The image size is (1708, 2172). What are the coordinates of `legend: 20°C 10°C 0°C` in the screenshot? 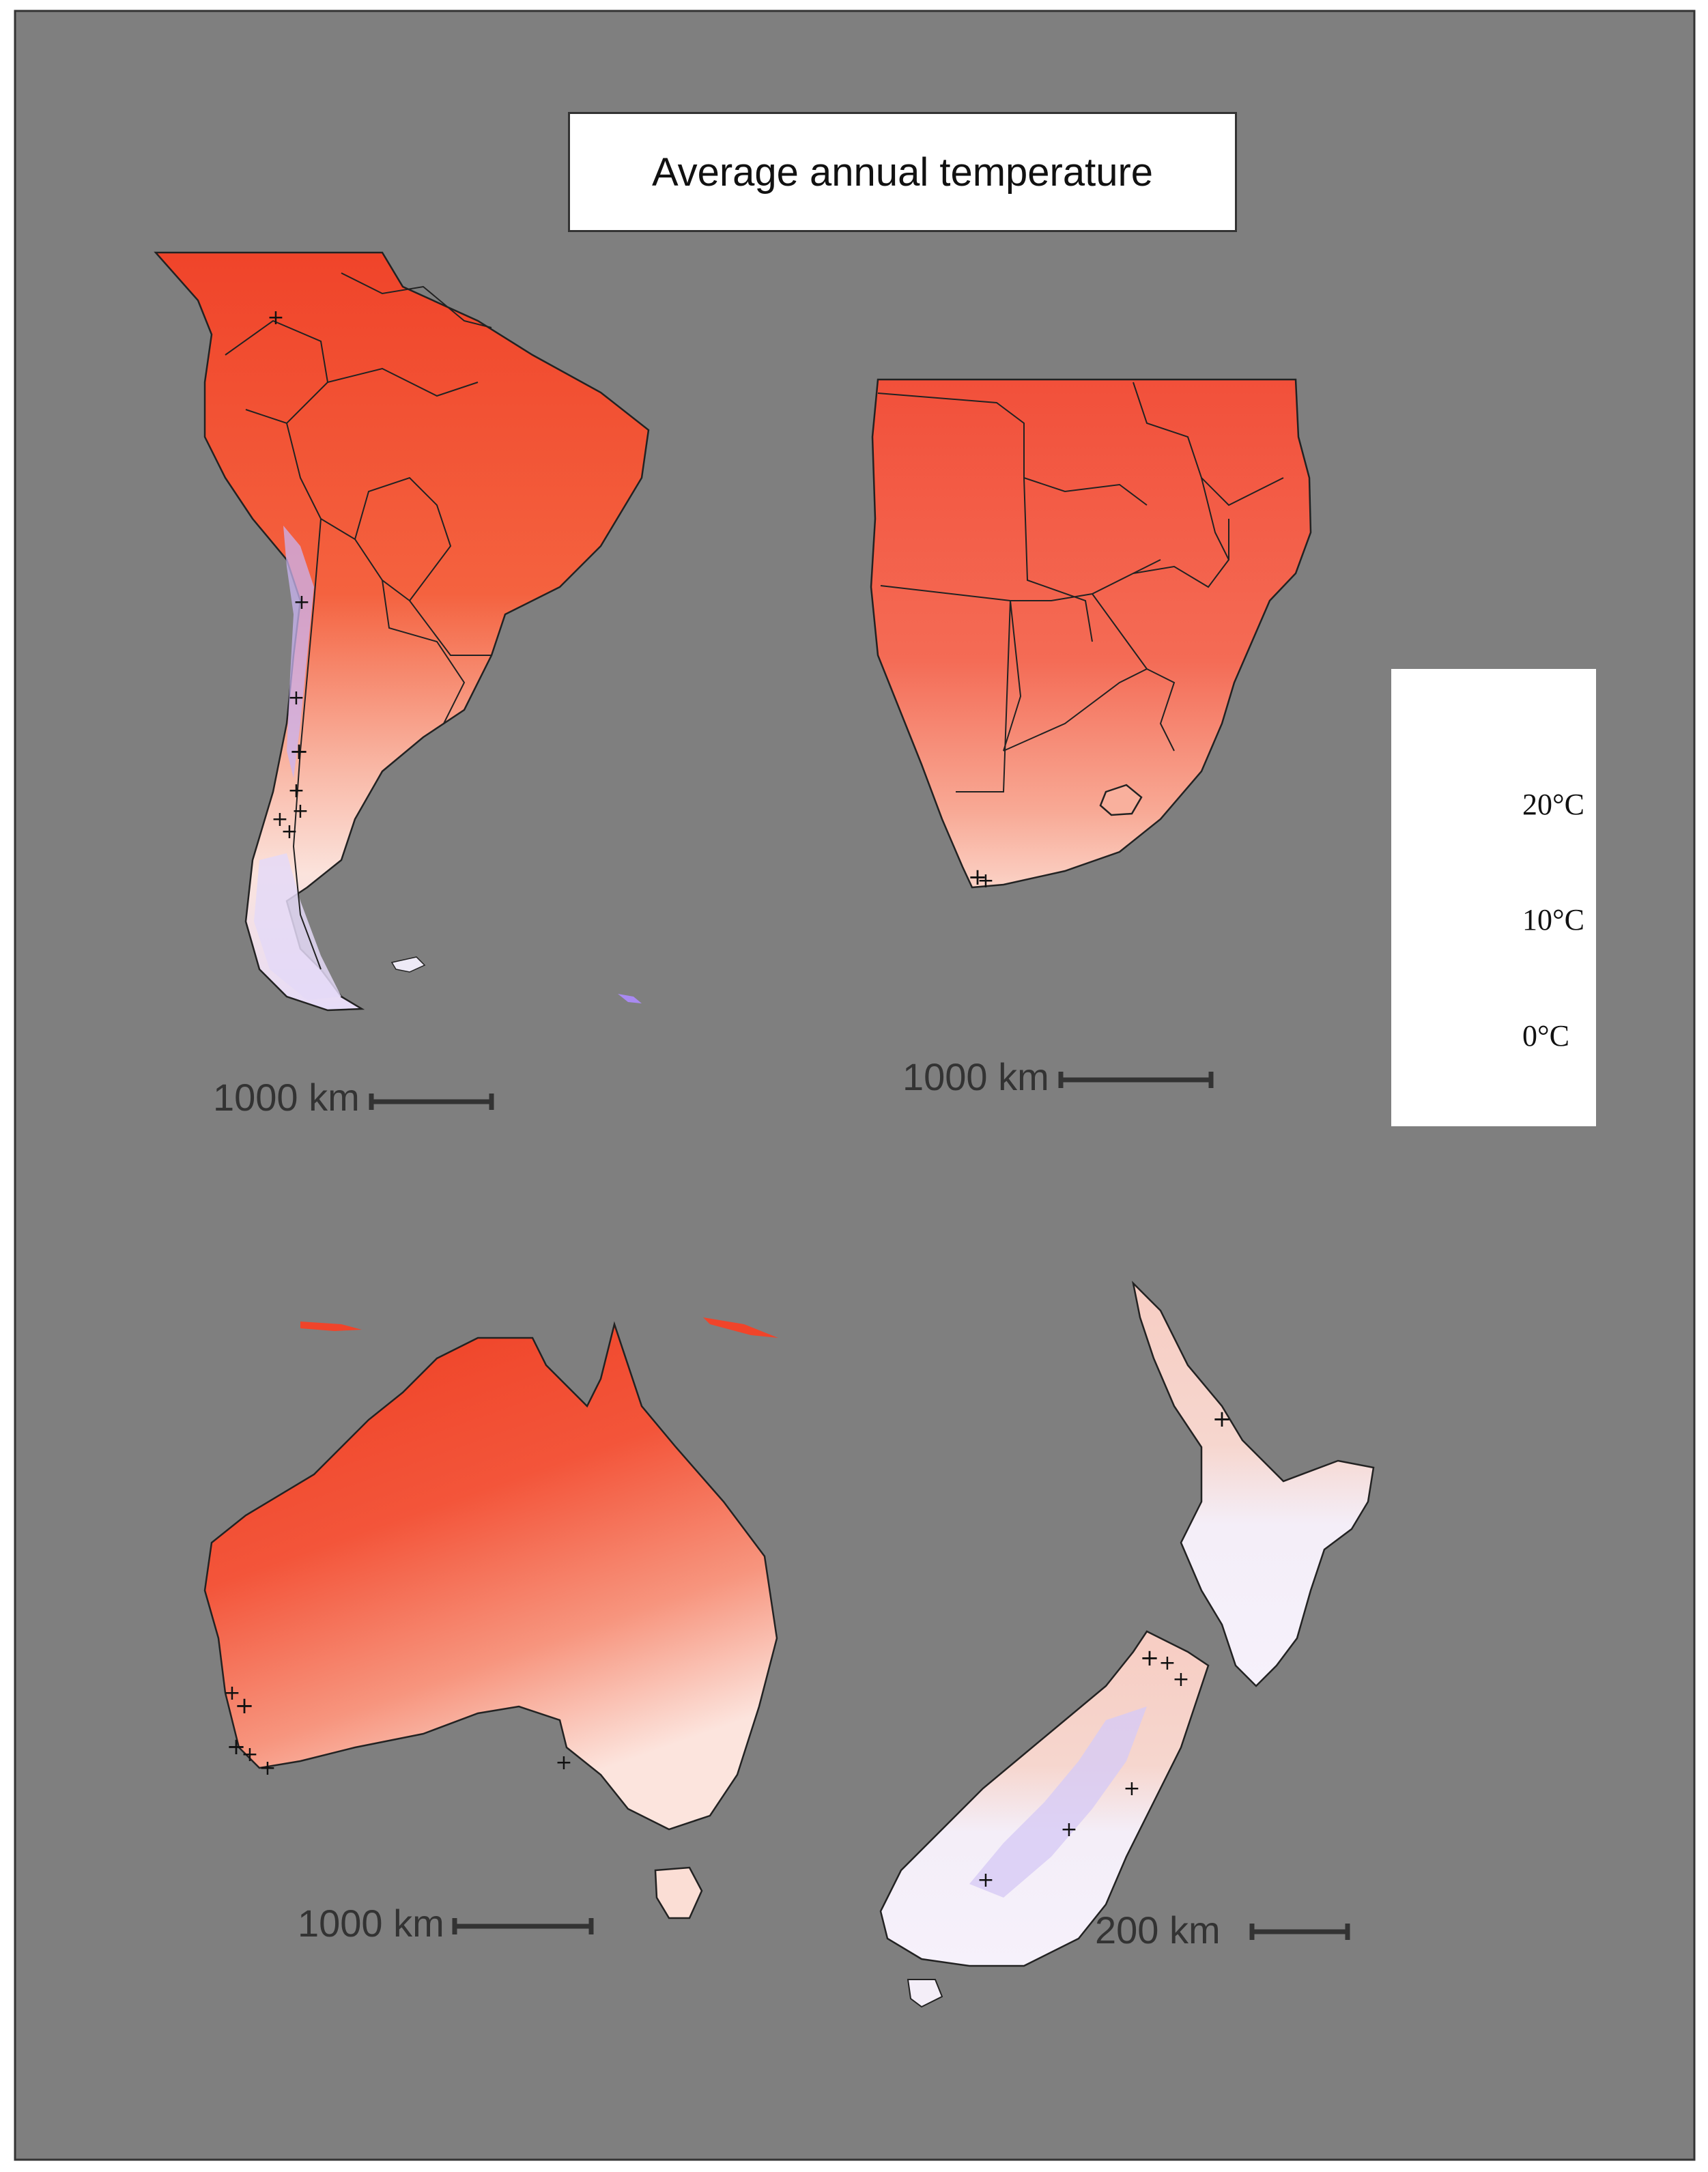 It's located at (1493, 897).